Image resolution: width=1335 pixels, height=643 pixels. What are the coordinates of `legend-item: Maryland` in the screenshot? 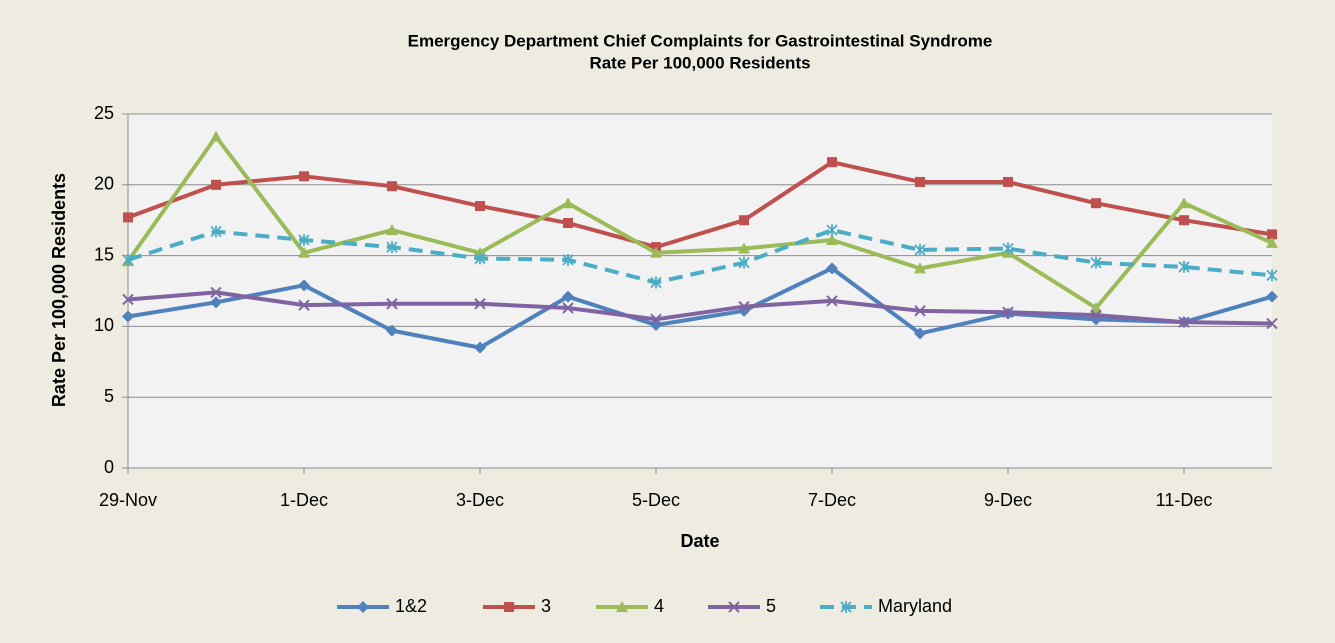 It's located at (886, 606).